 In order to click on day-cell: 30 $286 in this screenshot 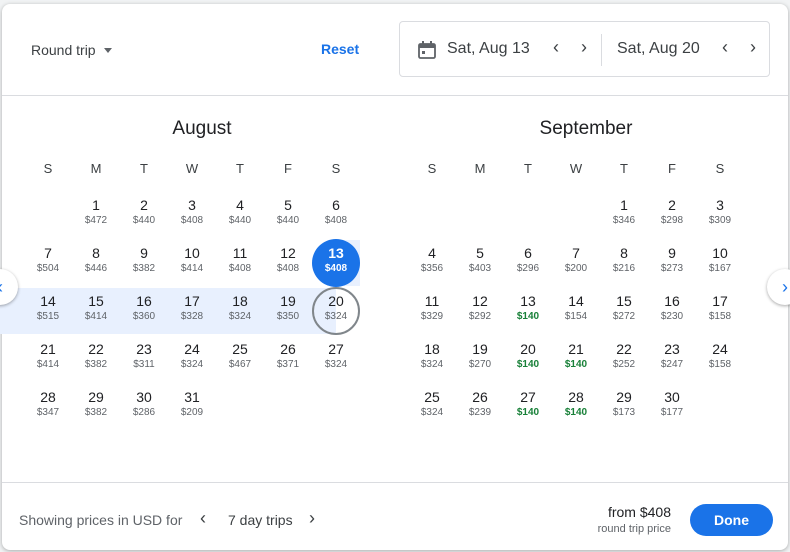, I will do `click(144, 407)`.